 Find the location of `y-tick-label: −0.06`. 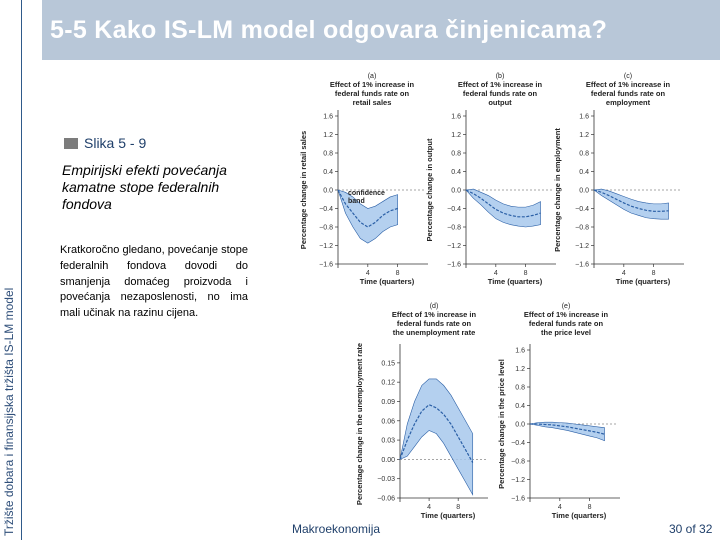

y-tick-label: −0.06 is located at coordinates (386, 499).